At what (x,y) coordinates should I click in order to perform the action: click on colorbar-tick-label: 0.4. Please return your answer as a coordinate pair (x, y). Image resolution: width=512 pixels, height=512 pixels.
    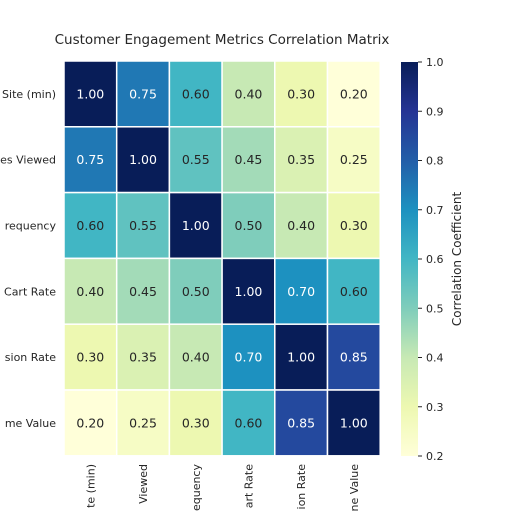
    Looking at the image, I should click on (435, 358).